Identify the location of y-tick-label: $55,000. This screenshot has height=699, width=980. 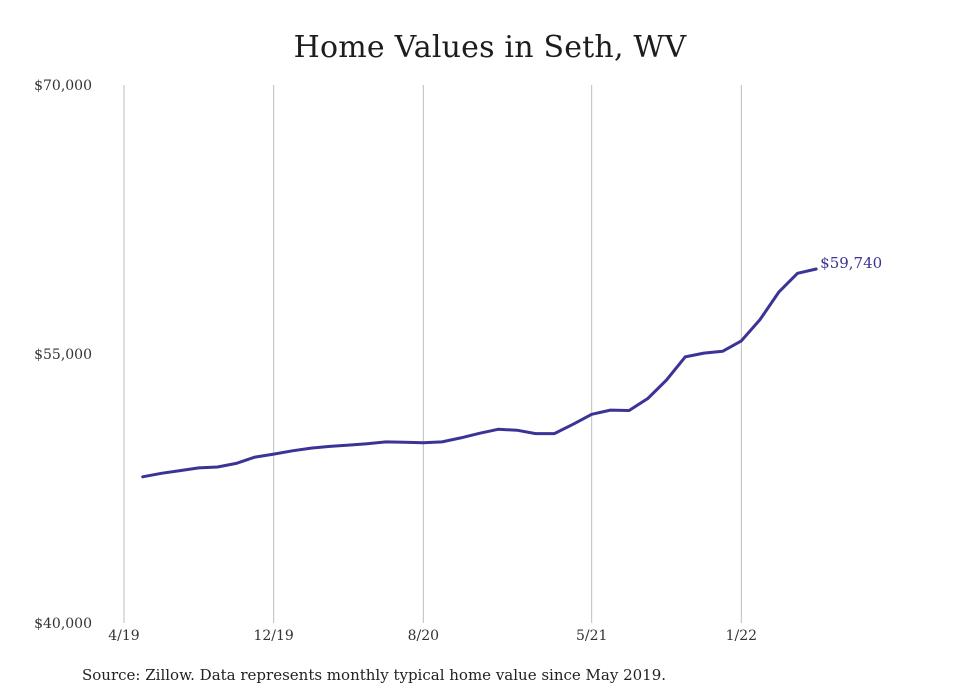
(63, 355).